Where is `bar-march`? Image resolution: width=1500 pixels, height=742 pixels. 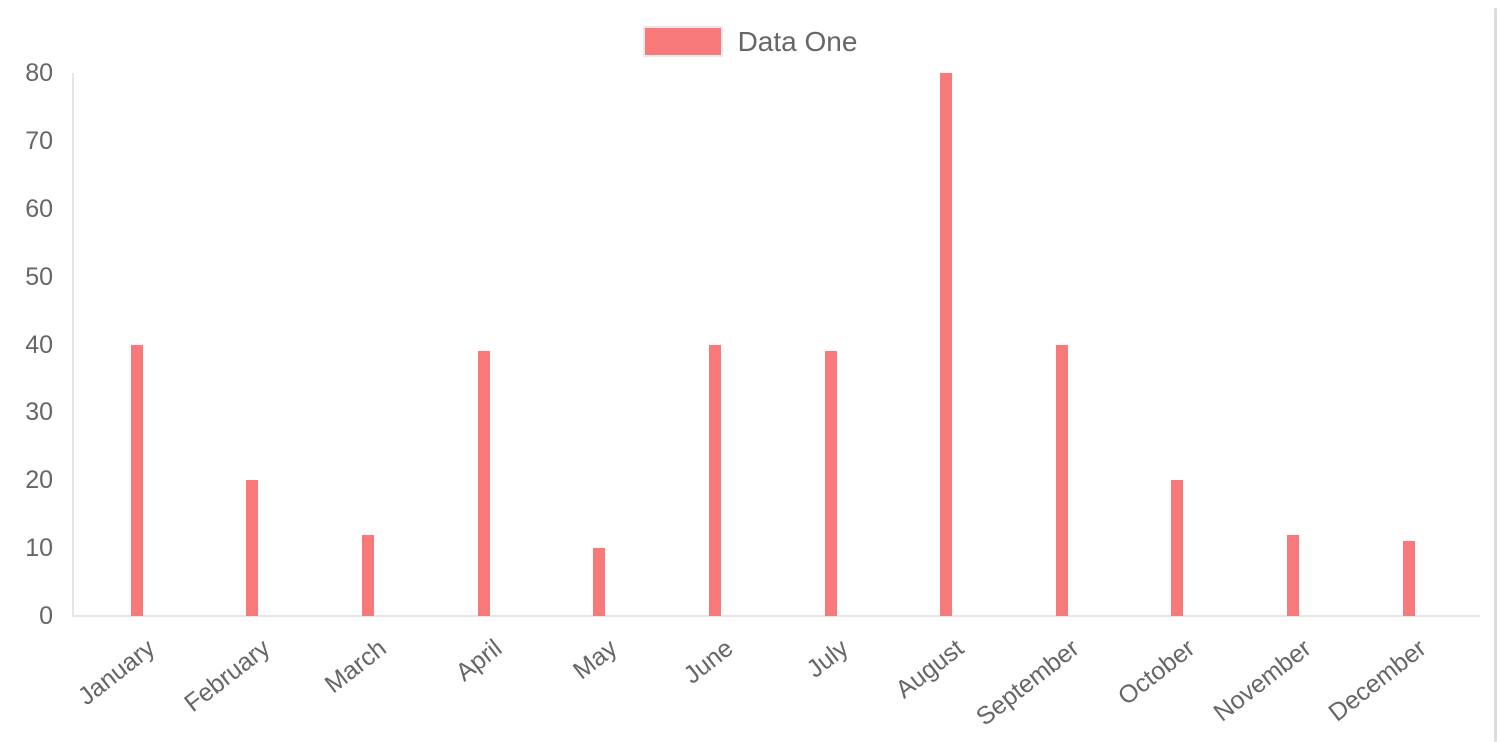 bar-march is located at coordinates (368, 575).